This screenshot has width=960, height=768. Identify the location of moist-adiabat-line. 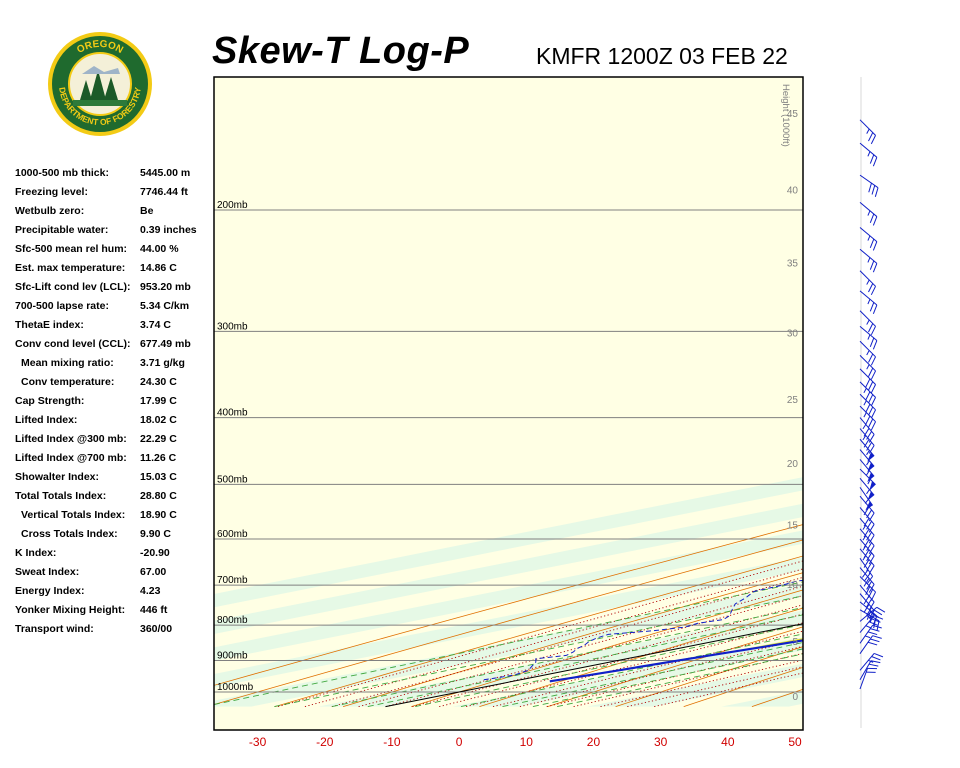
(647, 669).